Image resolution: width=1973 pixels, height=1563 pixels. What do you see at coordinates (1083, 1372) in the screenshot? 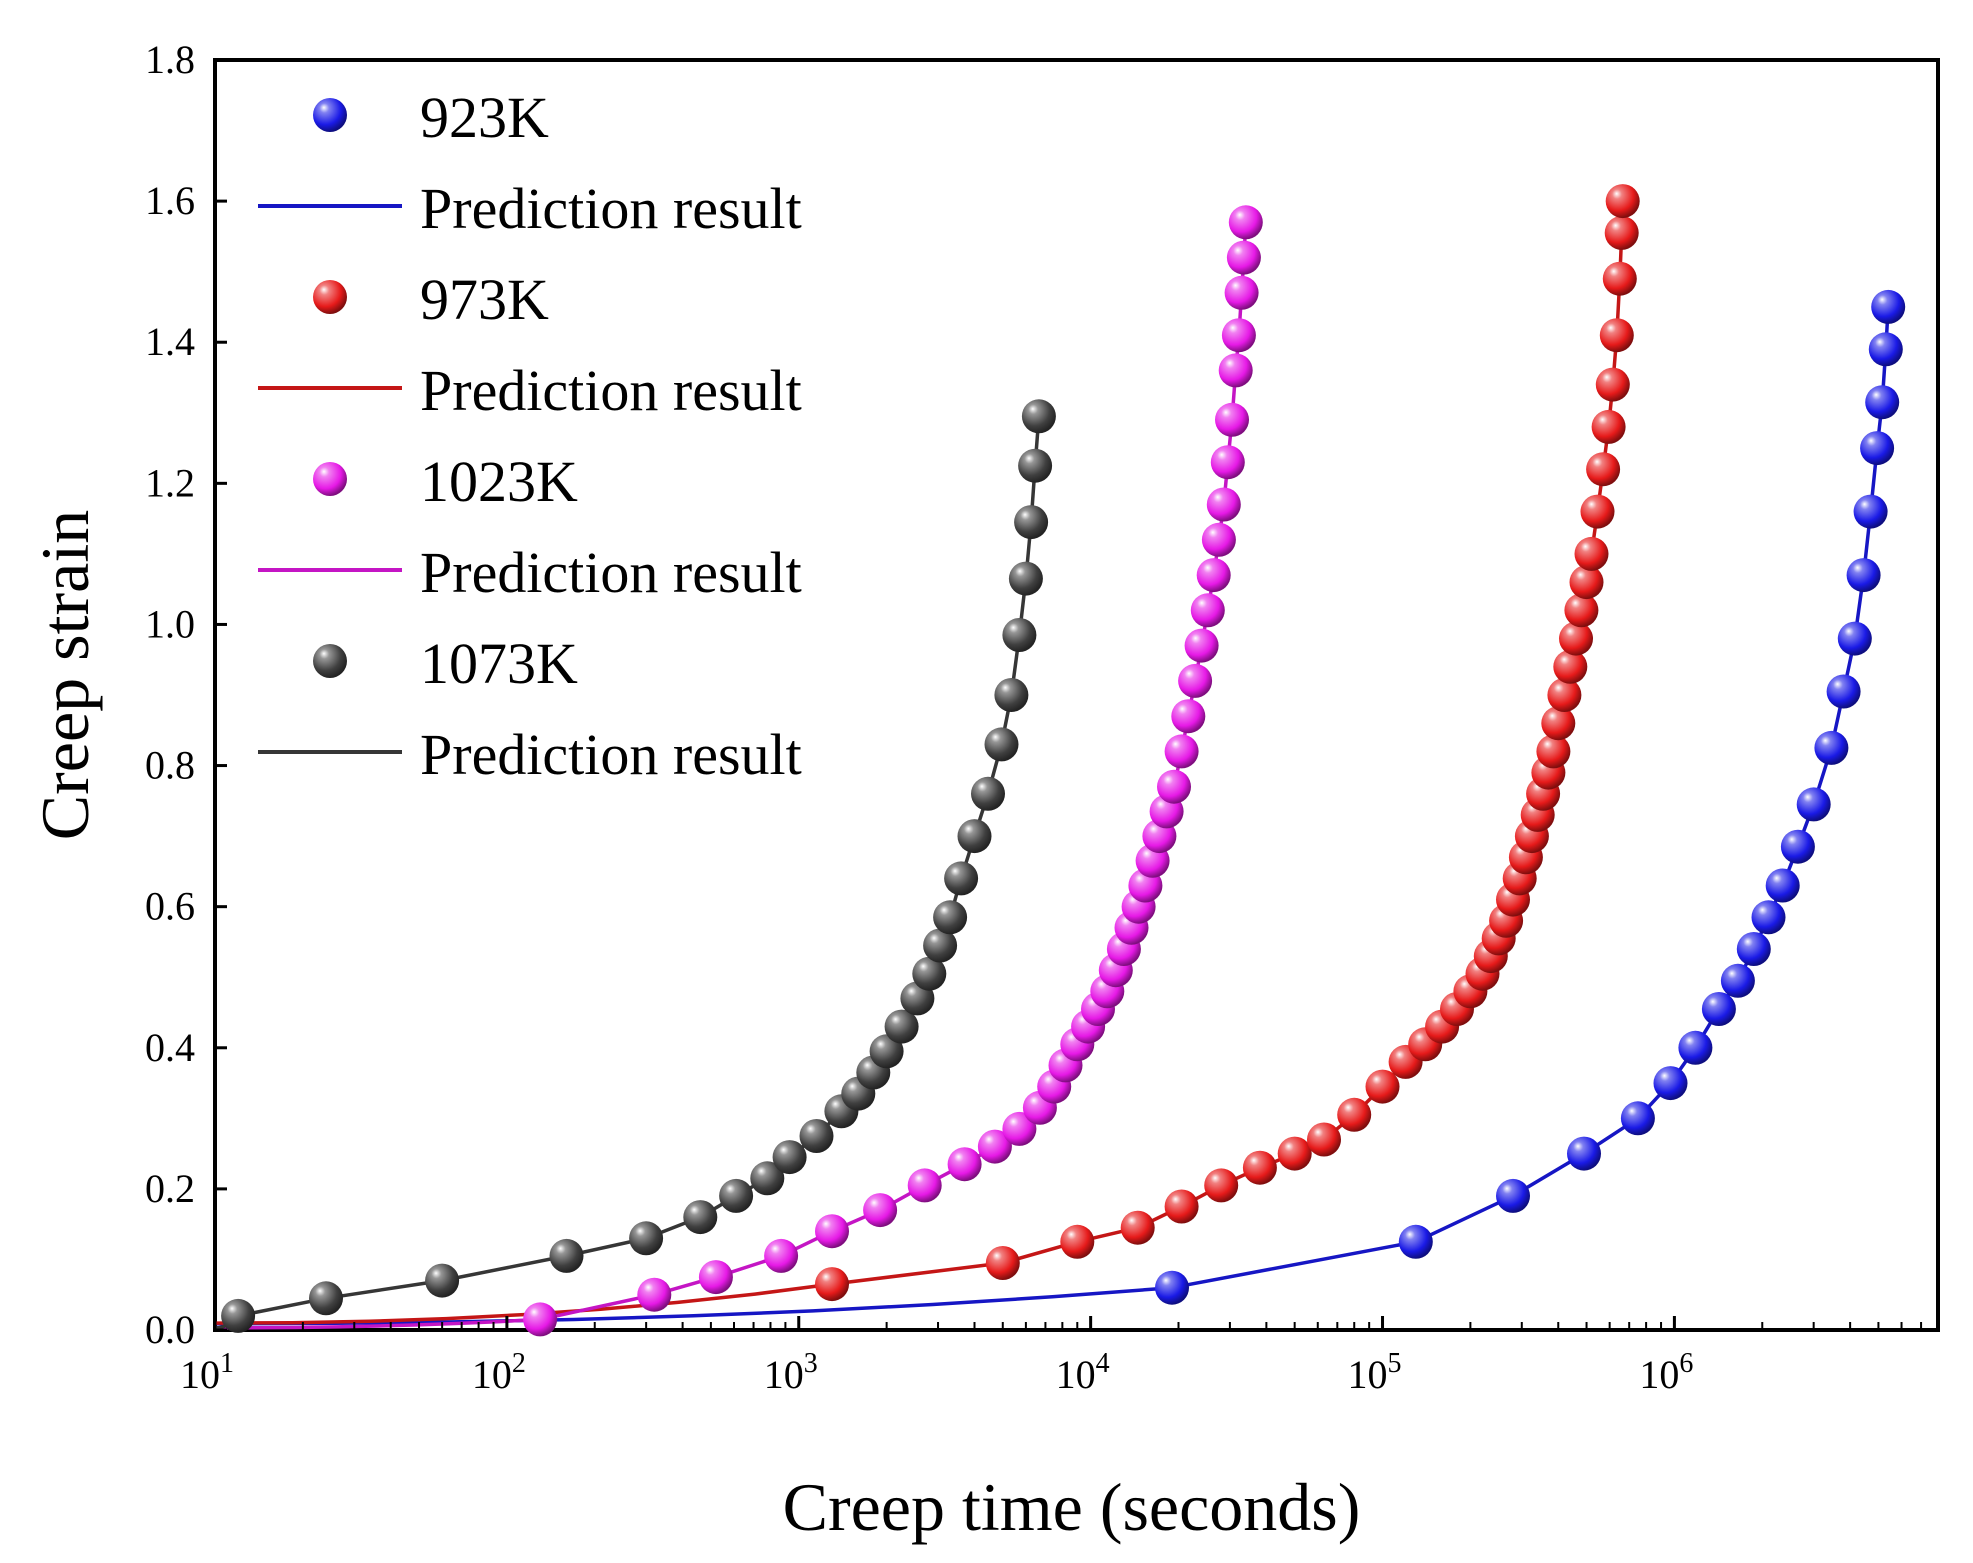
I see `x-tick-label: 10⁴` at bounding box center [1083, 1372].